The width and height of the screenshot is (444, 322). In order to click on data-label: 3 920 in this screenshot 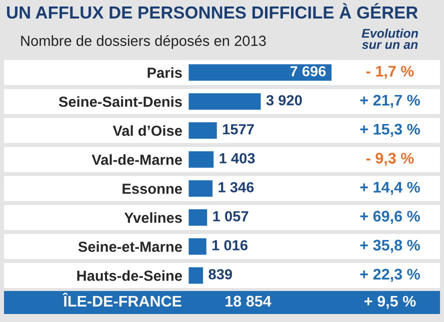, I will do `click(284, 100)`.